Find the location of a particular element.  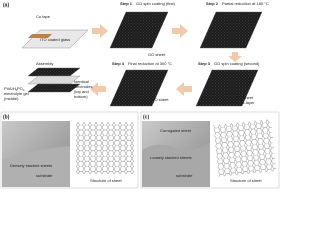

step-1: Step 1 GO spin coating (first) GO sheet is located at coordinates (142, 29).